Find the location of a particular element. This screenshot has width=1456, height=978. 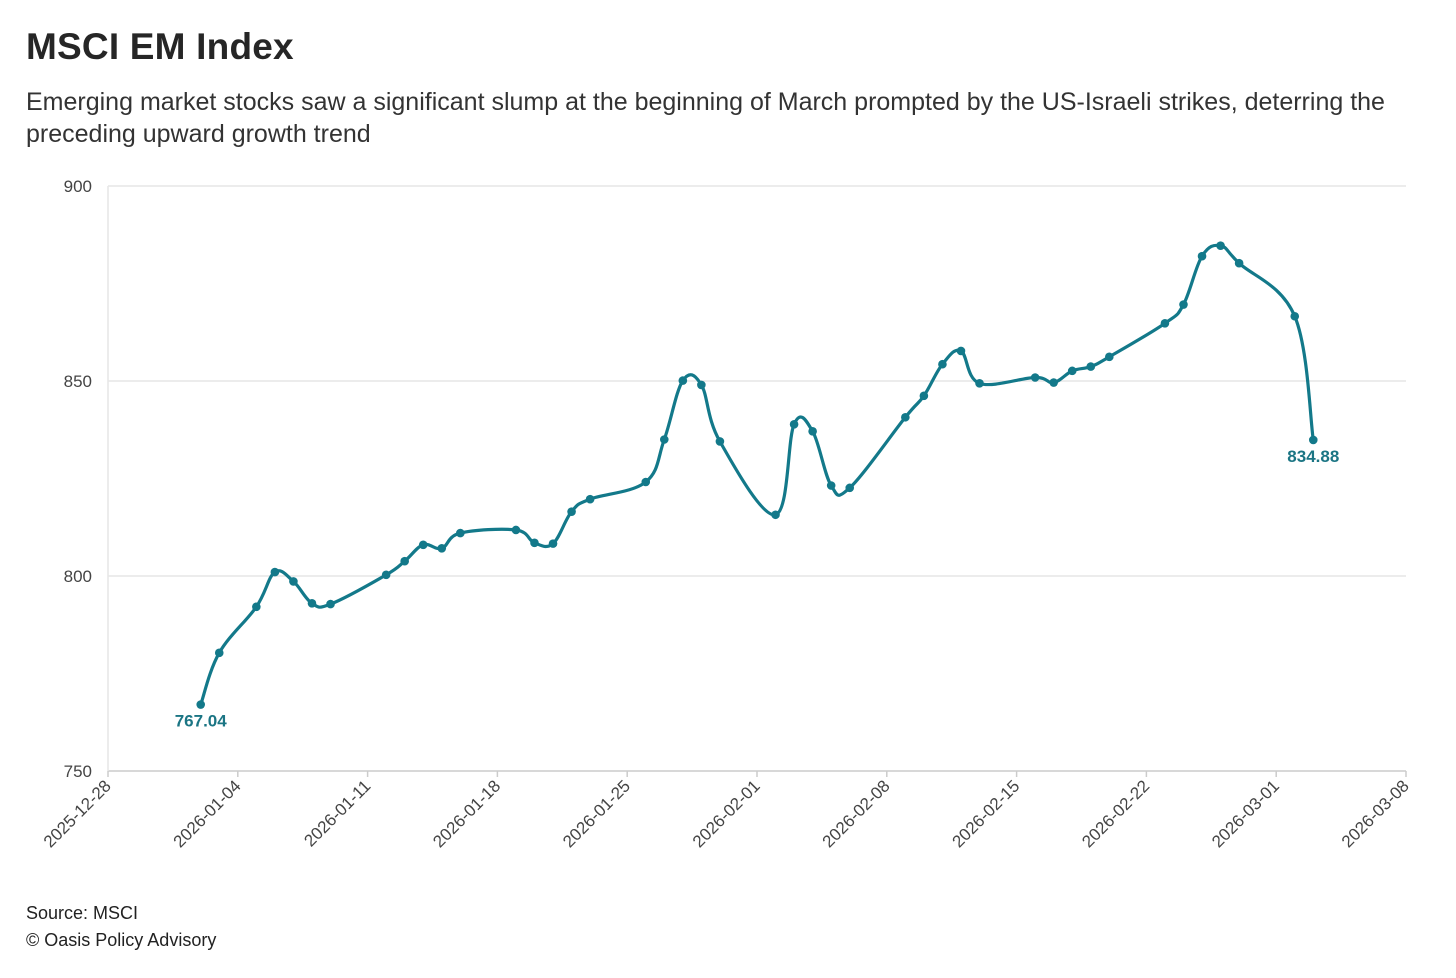

x-tick-label: 2026-02-15 is located at coordinates (985, 813).